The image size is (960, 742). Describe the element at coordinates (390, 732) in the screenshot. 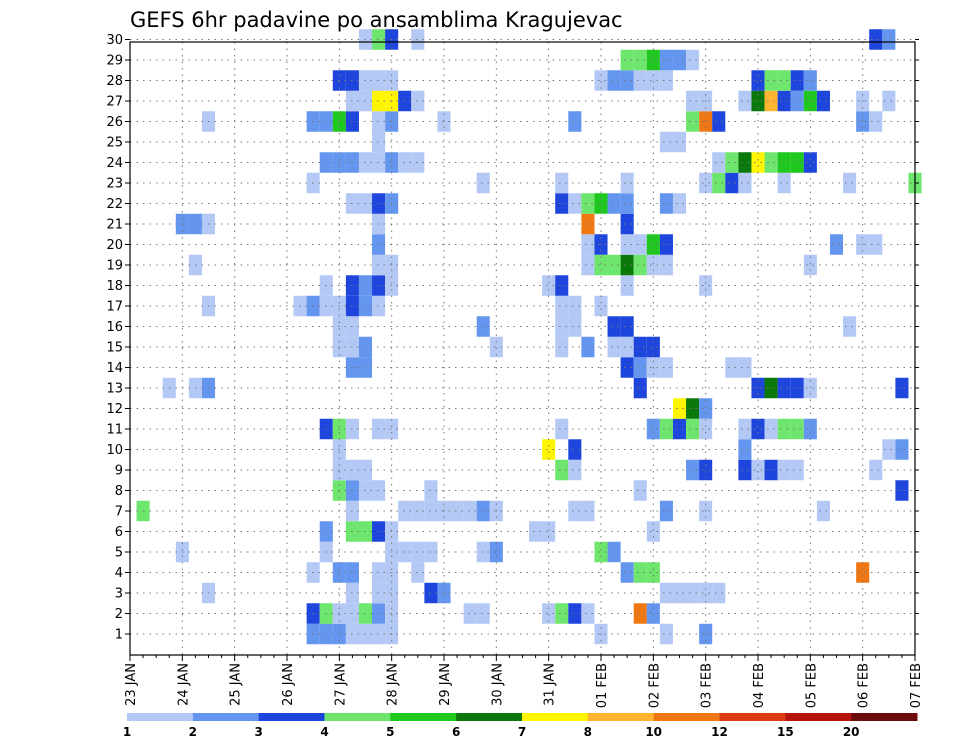

I see `colorbar-label-5: 5` at that location.